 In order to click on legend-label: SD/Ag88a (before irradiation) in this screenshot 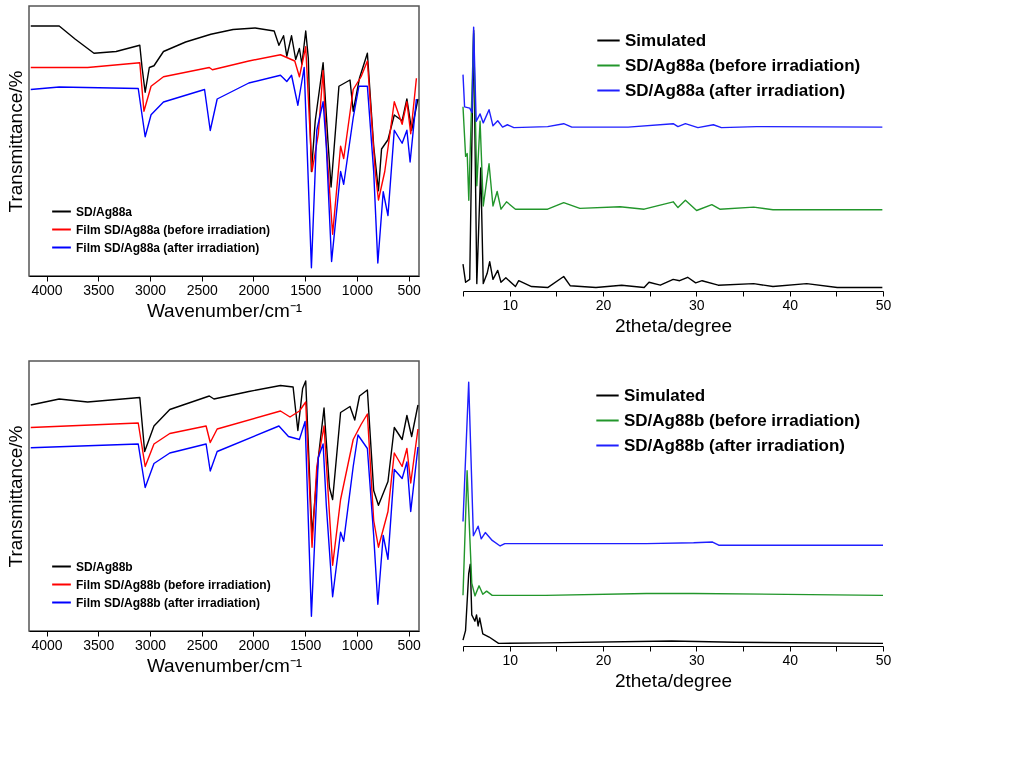, I will do `click(743, 65)`.